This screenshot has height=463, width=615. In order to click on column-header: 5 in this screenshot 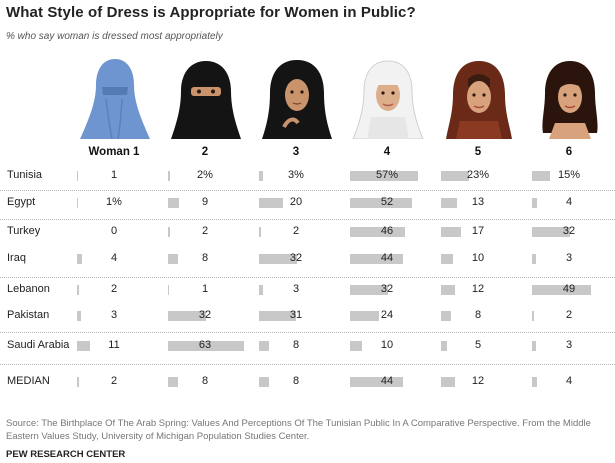, I will do `click(478, 152)`.